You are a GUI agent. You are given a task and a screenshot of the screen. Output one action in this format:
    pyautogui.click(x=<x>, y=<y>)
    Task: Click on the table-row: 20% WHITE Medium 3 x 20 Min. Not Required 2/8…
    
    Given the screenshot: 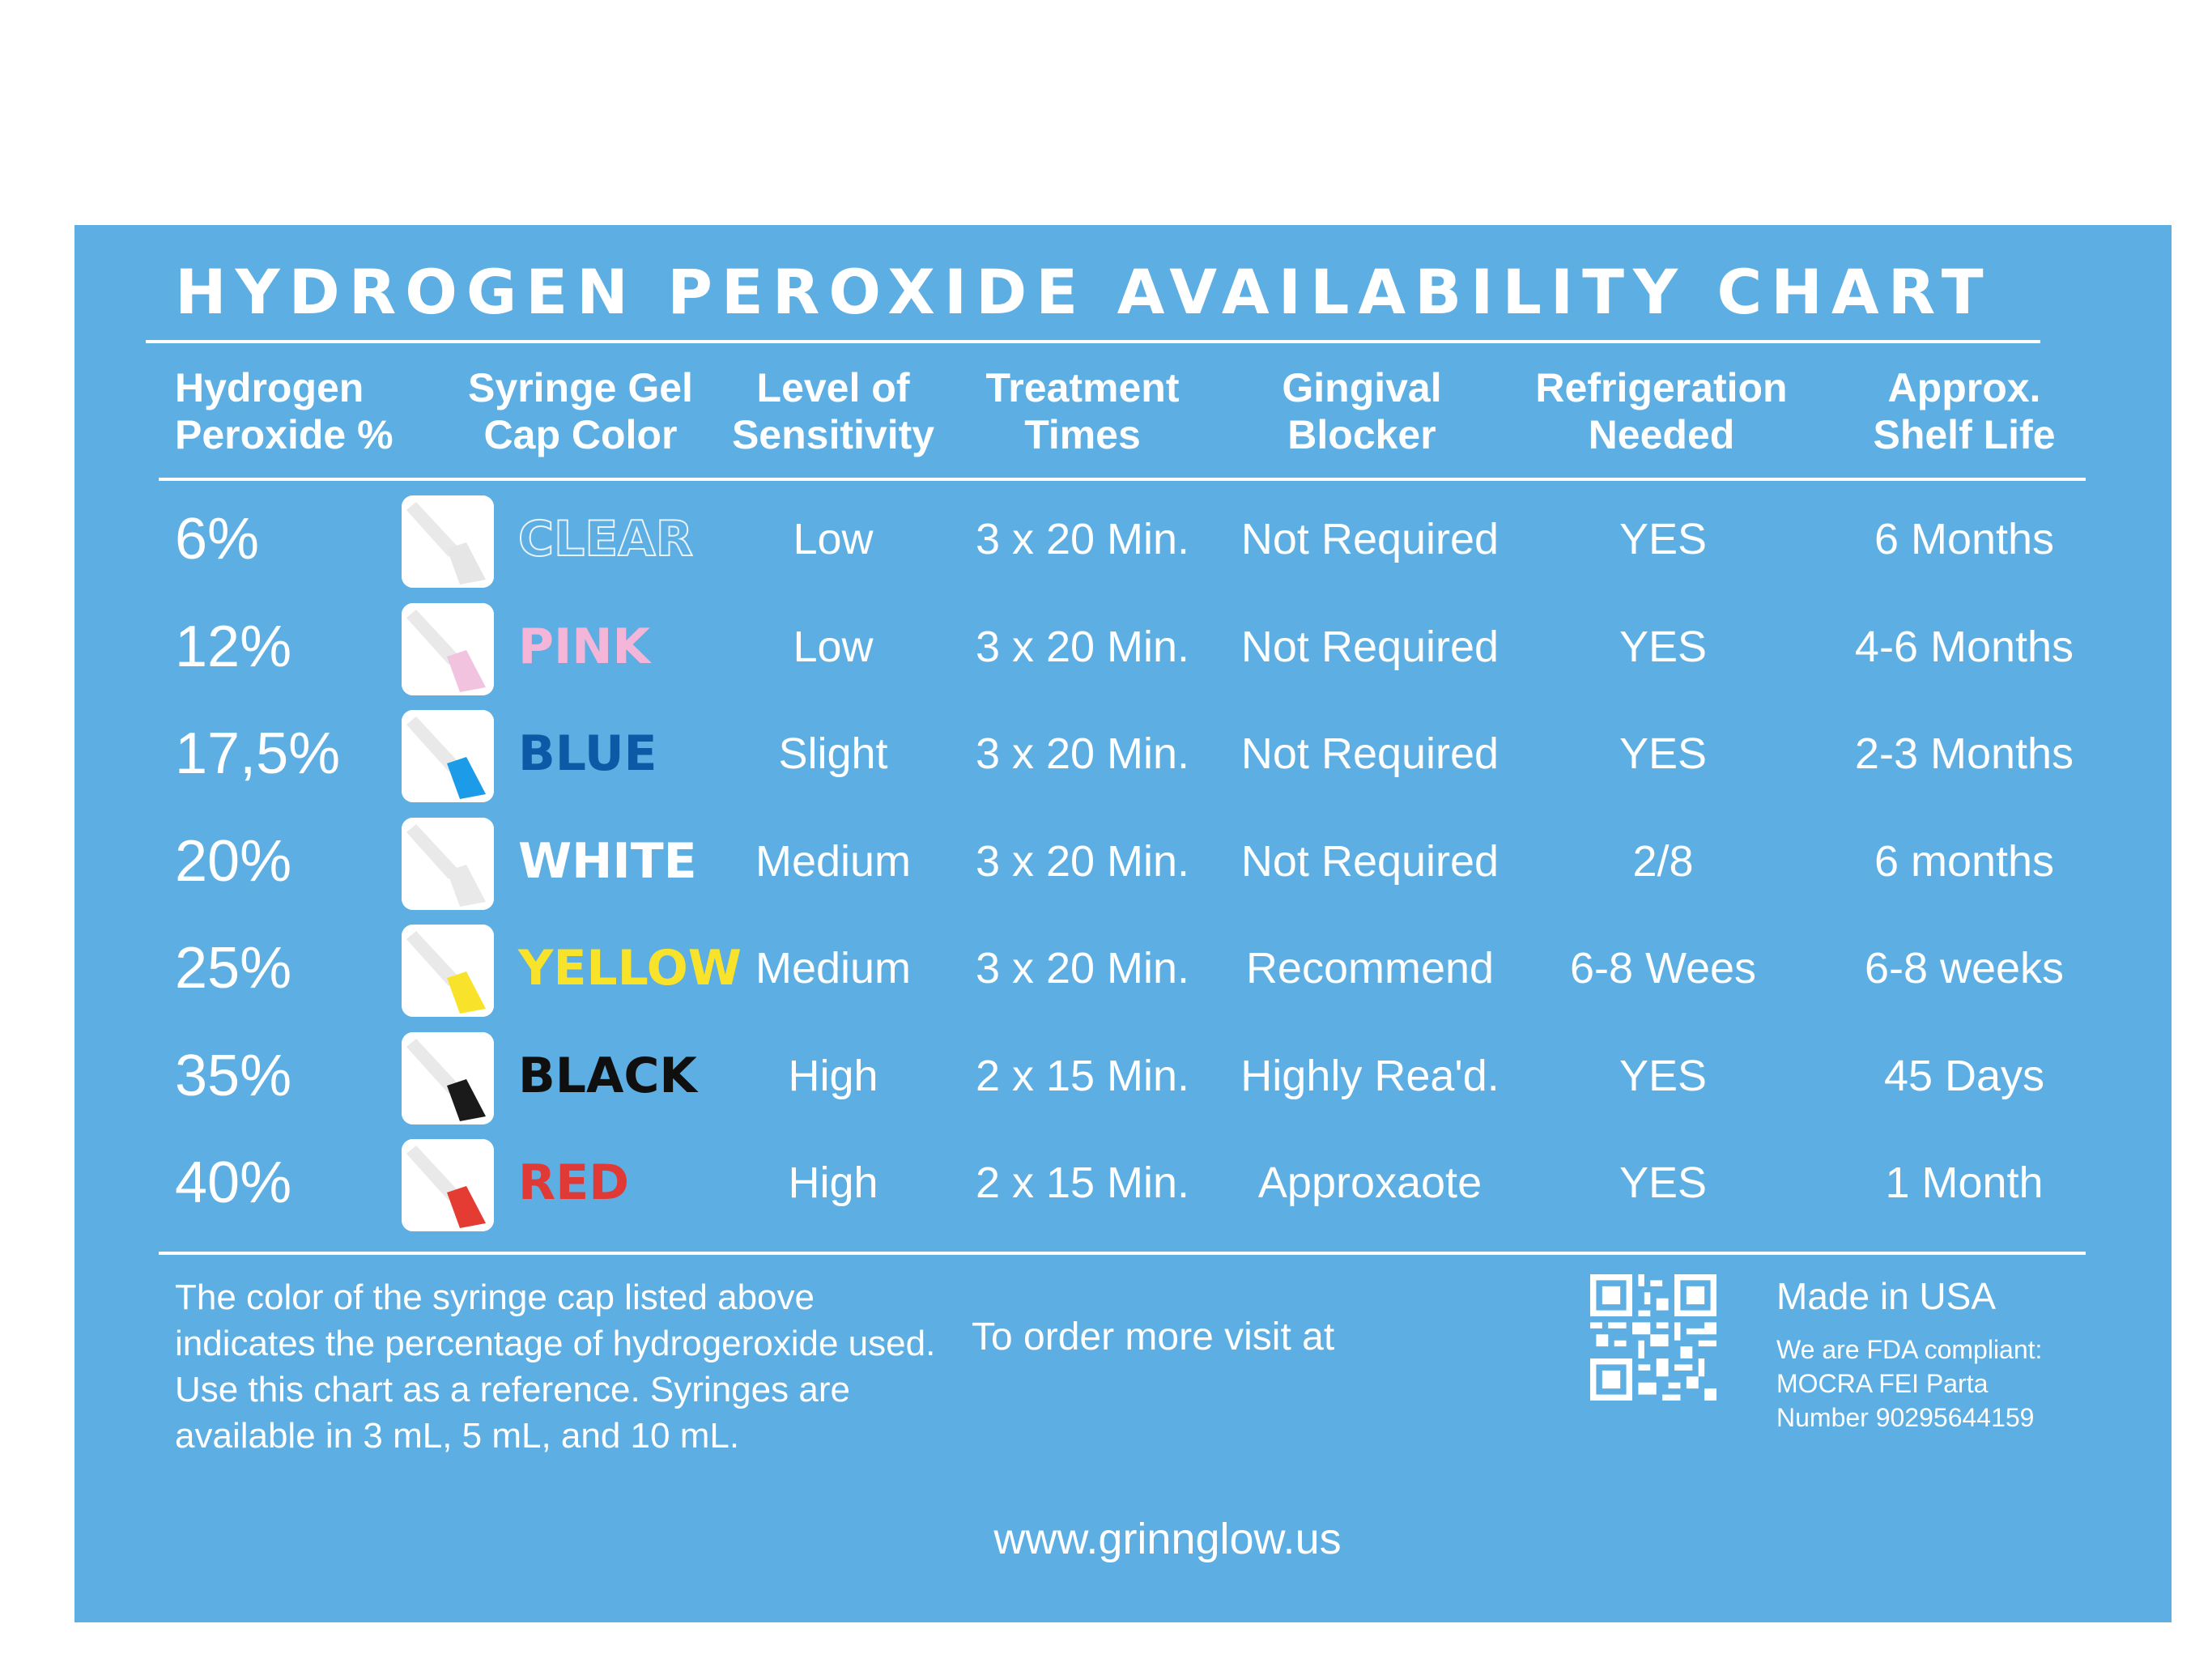 What is the action you would take?
    pyautogui.click(x=1123, y=861)
    